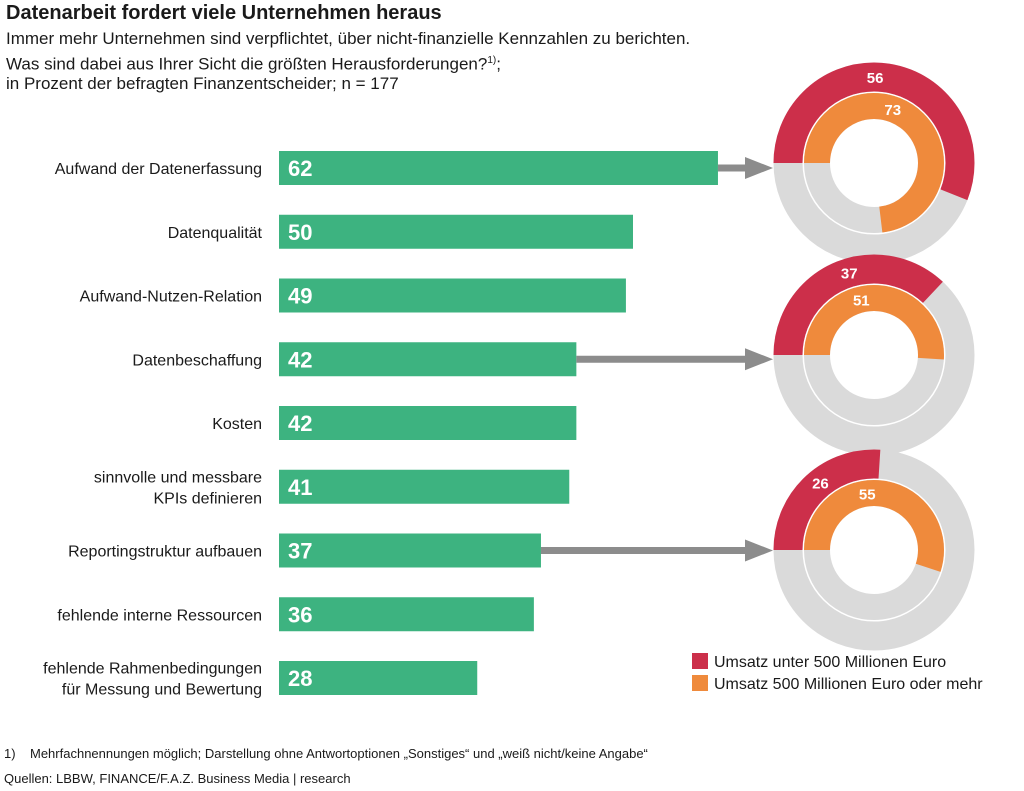  Describe the element at coordinates (759, 359) in the screenshot. I see `arrow-2-head` at that location.